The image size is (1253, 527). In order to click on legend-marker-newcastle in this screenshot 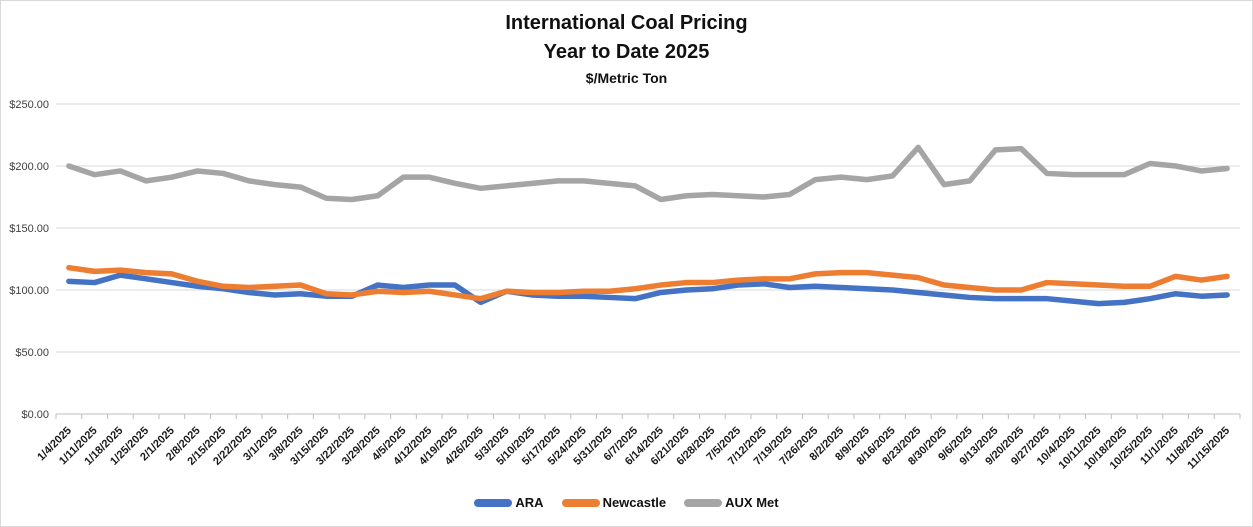, I will do `click(580, 502)`.